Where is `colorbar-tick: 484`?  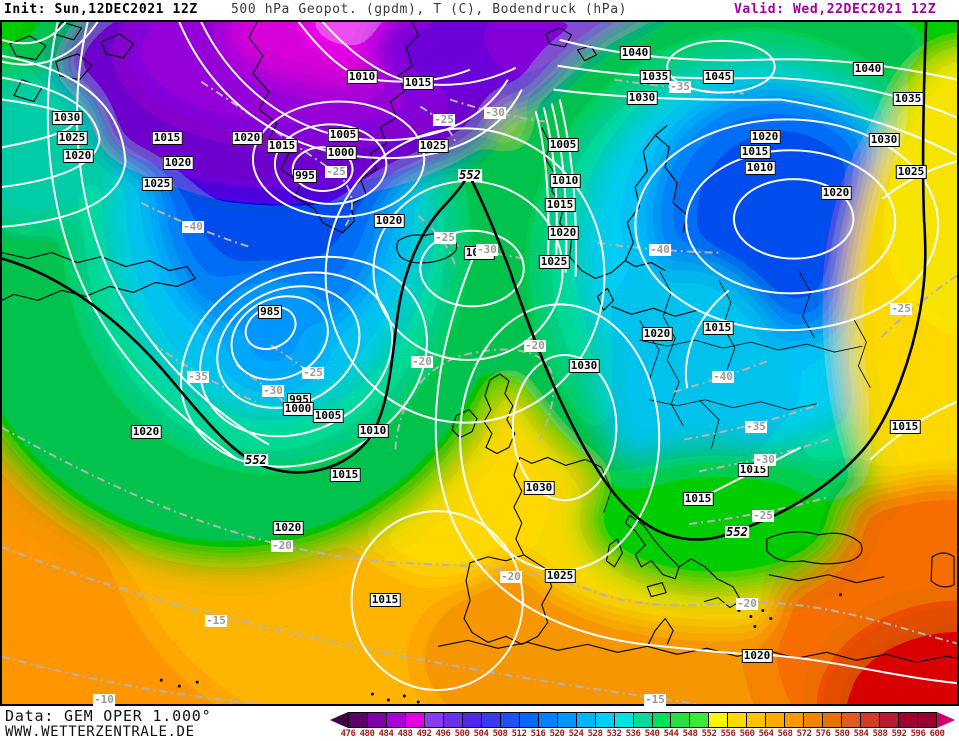
colorbar-tick: 484 is located at coordinates (386, 734).